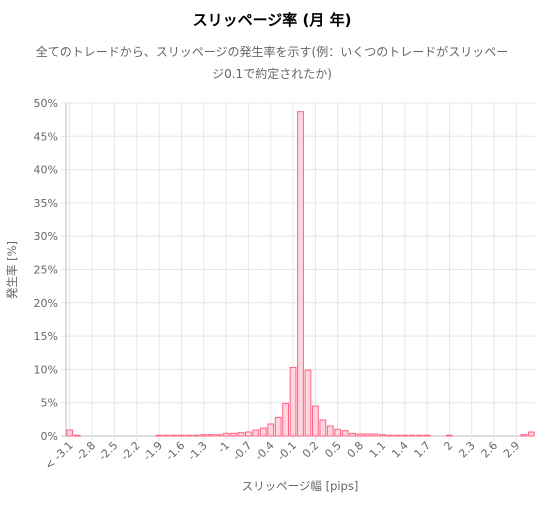 The image size is (545, 520). What do you see at coordinates (300, 486) in the screenshot?
I see `x-axis-title: スリッページ幅 [pips]` at bounding box center [300, 486].